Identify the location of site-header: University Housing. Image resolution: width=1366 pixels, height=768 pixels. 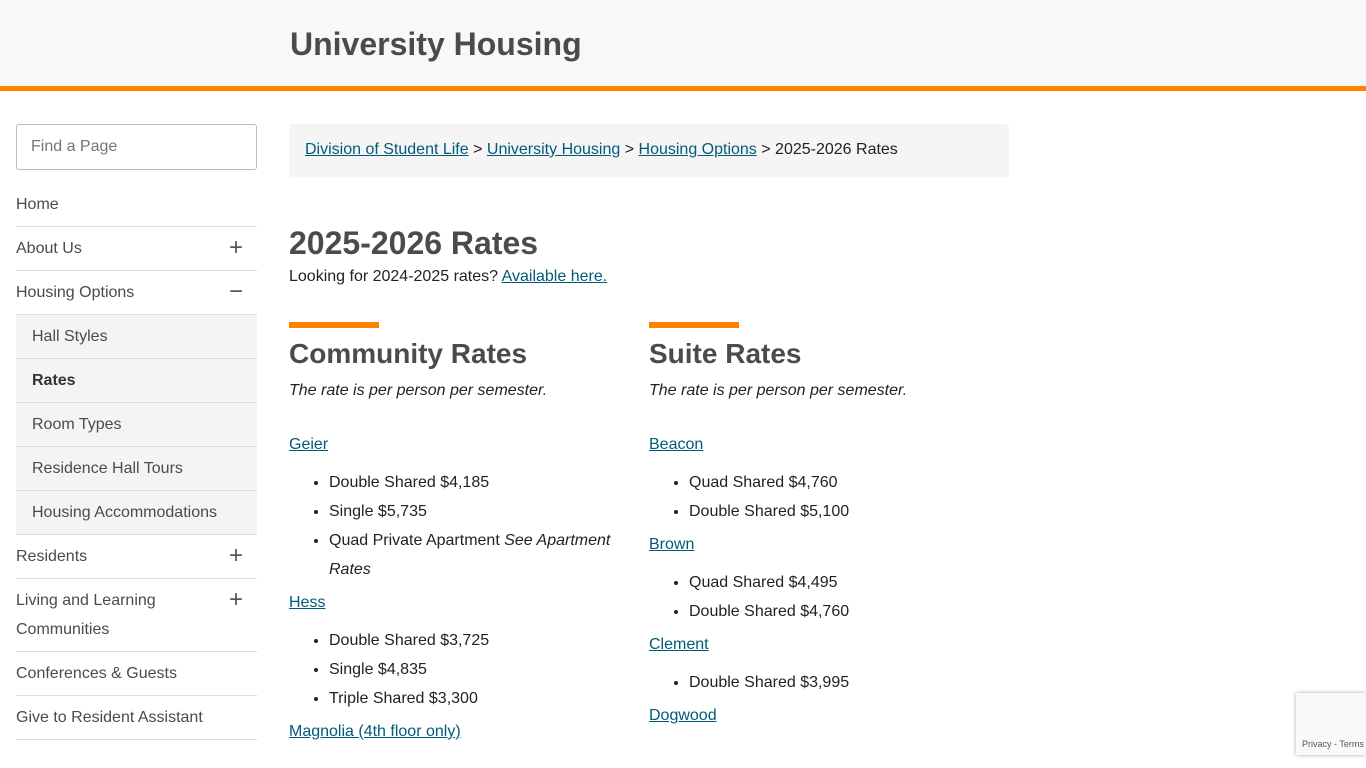
(683, 45).